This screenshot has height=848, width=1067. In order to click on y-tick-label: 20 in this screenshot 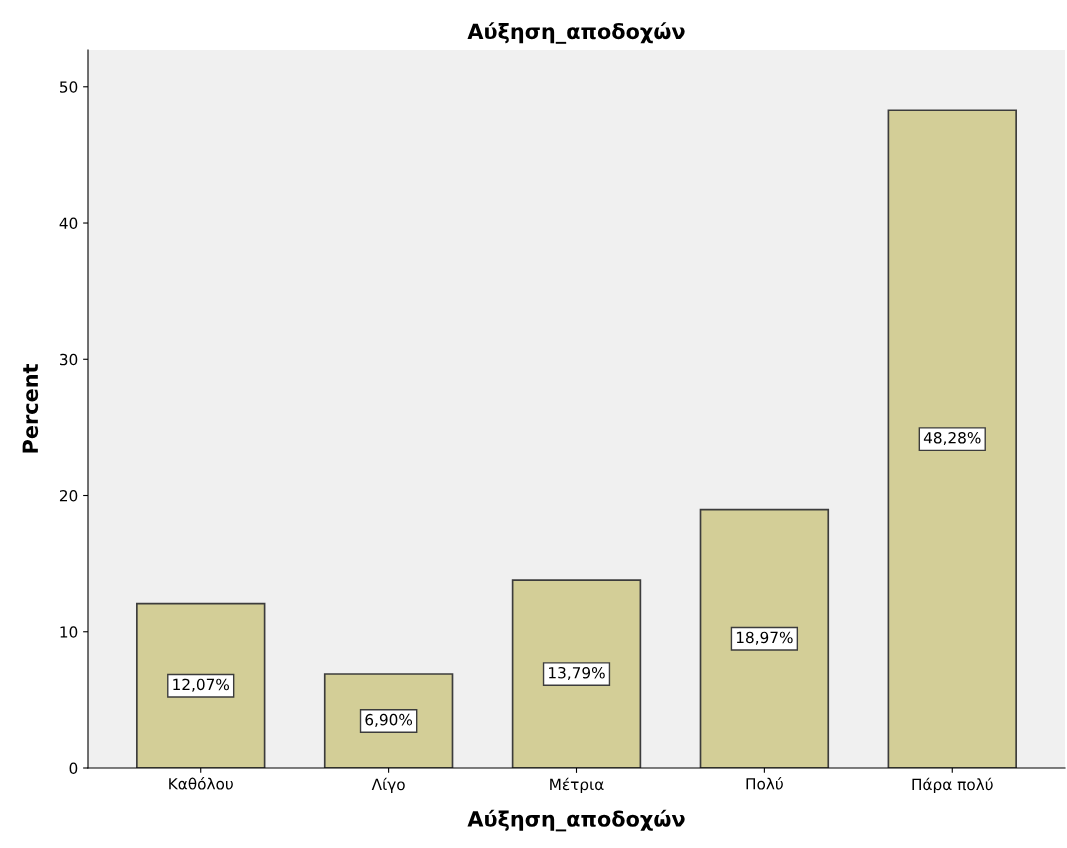, I will do `click(68, 495)`.